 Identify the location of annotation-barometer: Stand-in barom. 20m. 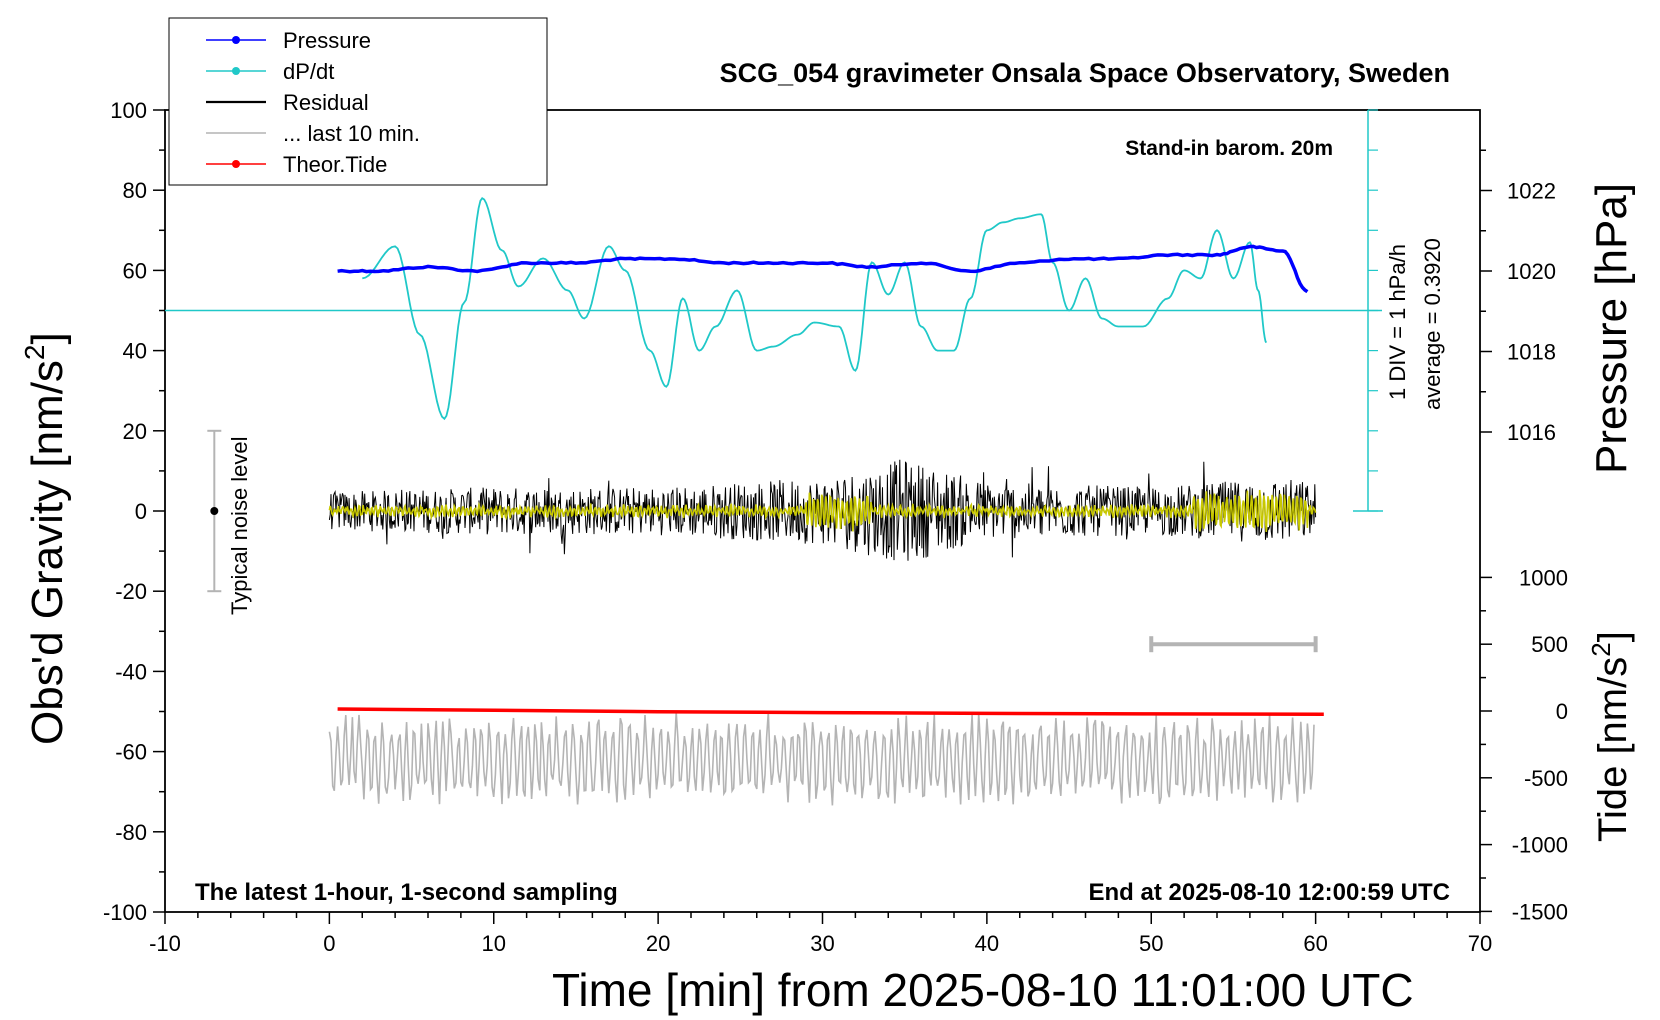
(1229, 148).